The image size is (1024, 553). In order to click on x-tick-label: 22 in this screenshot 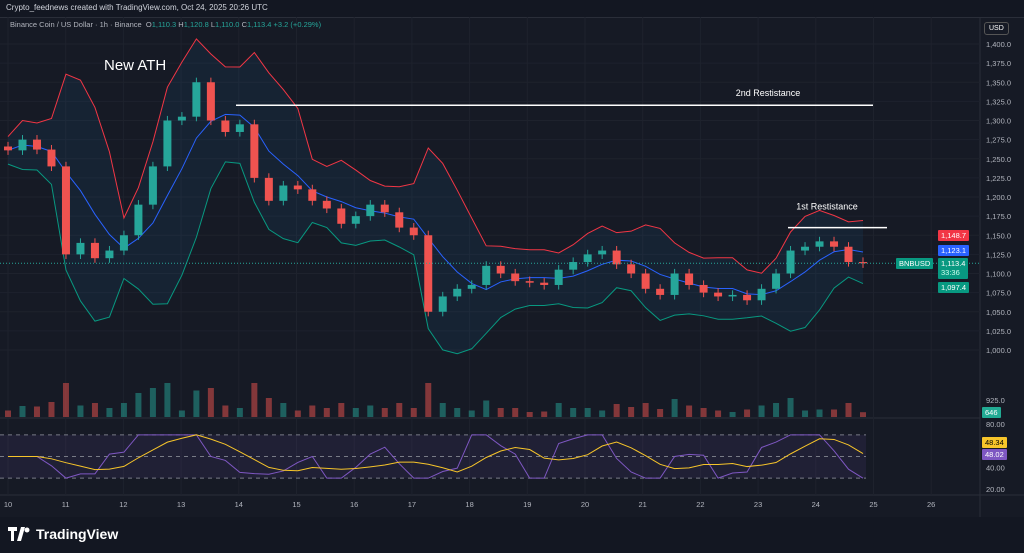, I will do `click(700, 504)`.